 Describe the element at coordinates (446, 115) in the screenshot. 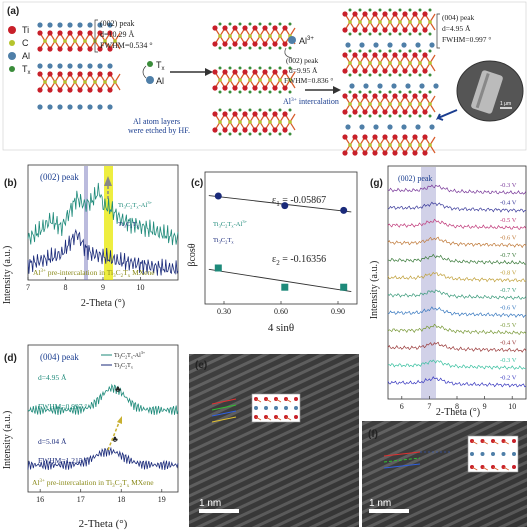

I see `pointer-arrow-icon` at that location.